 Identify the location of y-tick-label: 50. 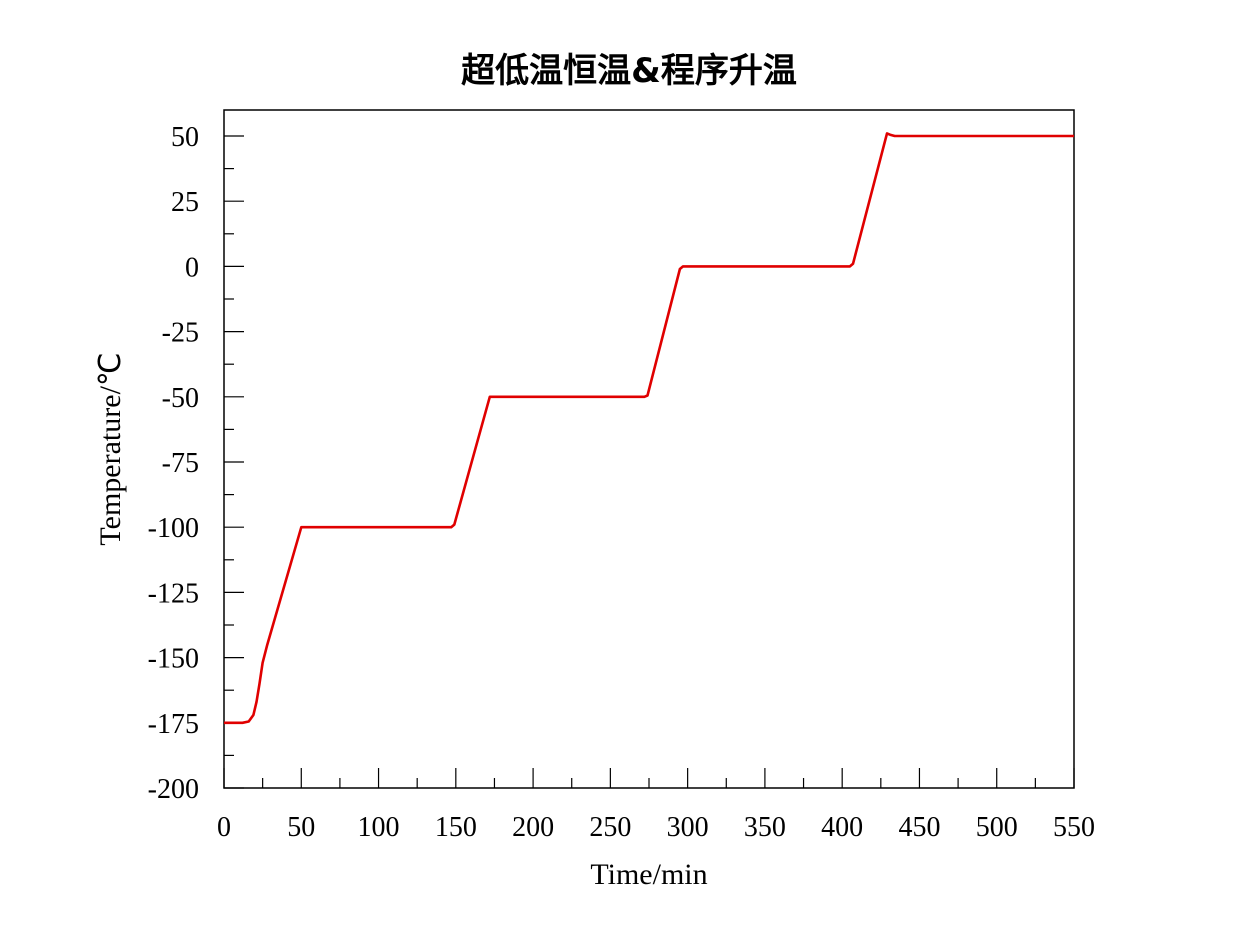
(185, 137).